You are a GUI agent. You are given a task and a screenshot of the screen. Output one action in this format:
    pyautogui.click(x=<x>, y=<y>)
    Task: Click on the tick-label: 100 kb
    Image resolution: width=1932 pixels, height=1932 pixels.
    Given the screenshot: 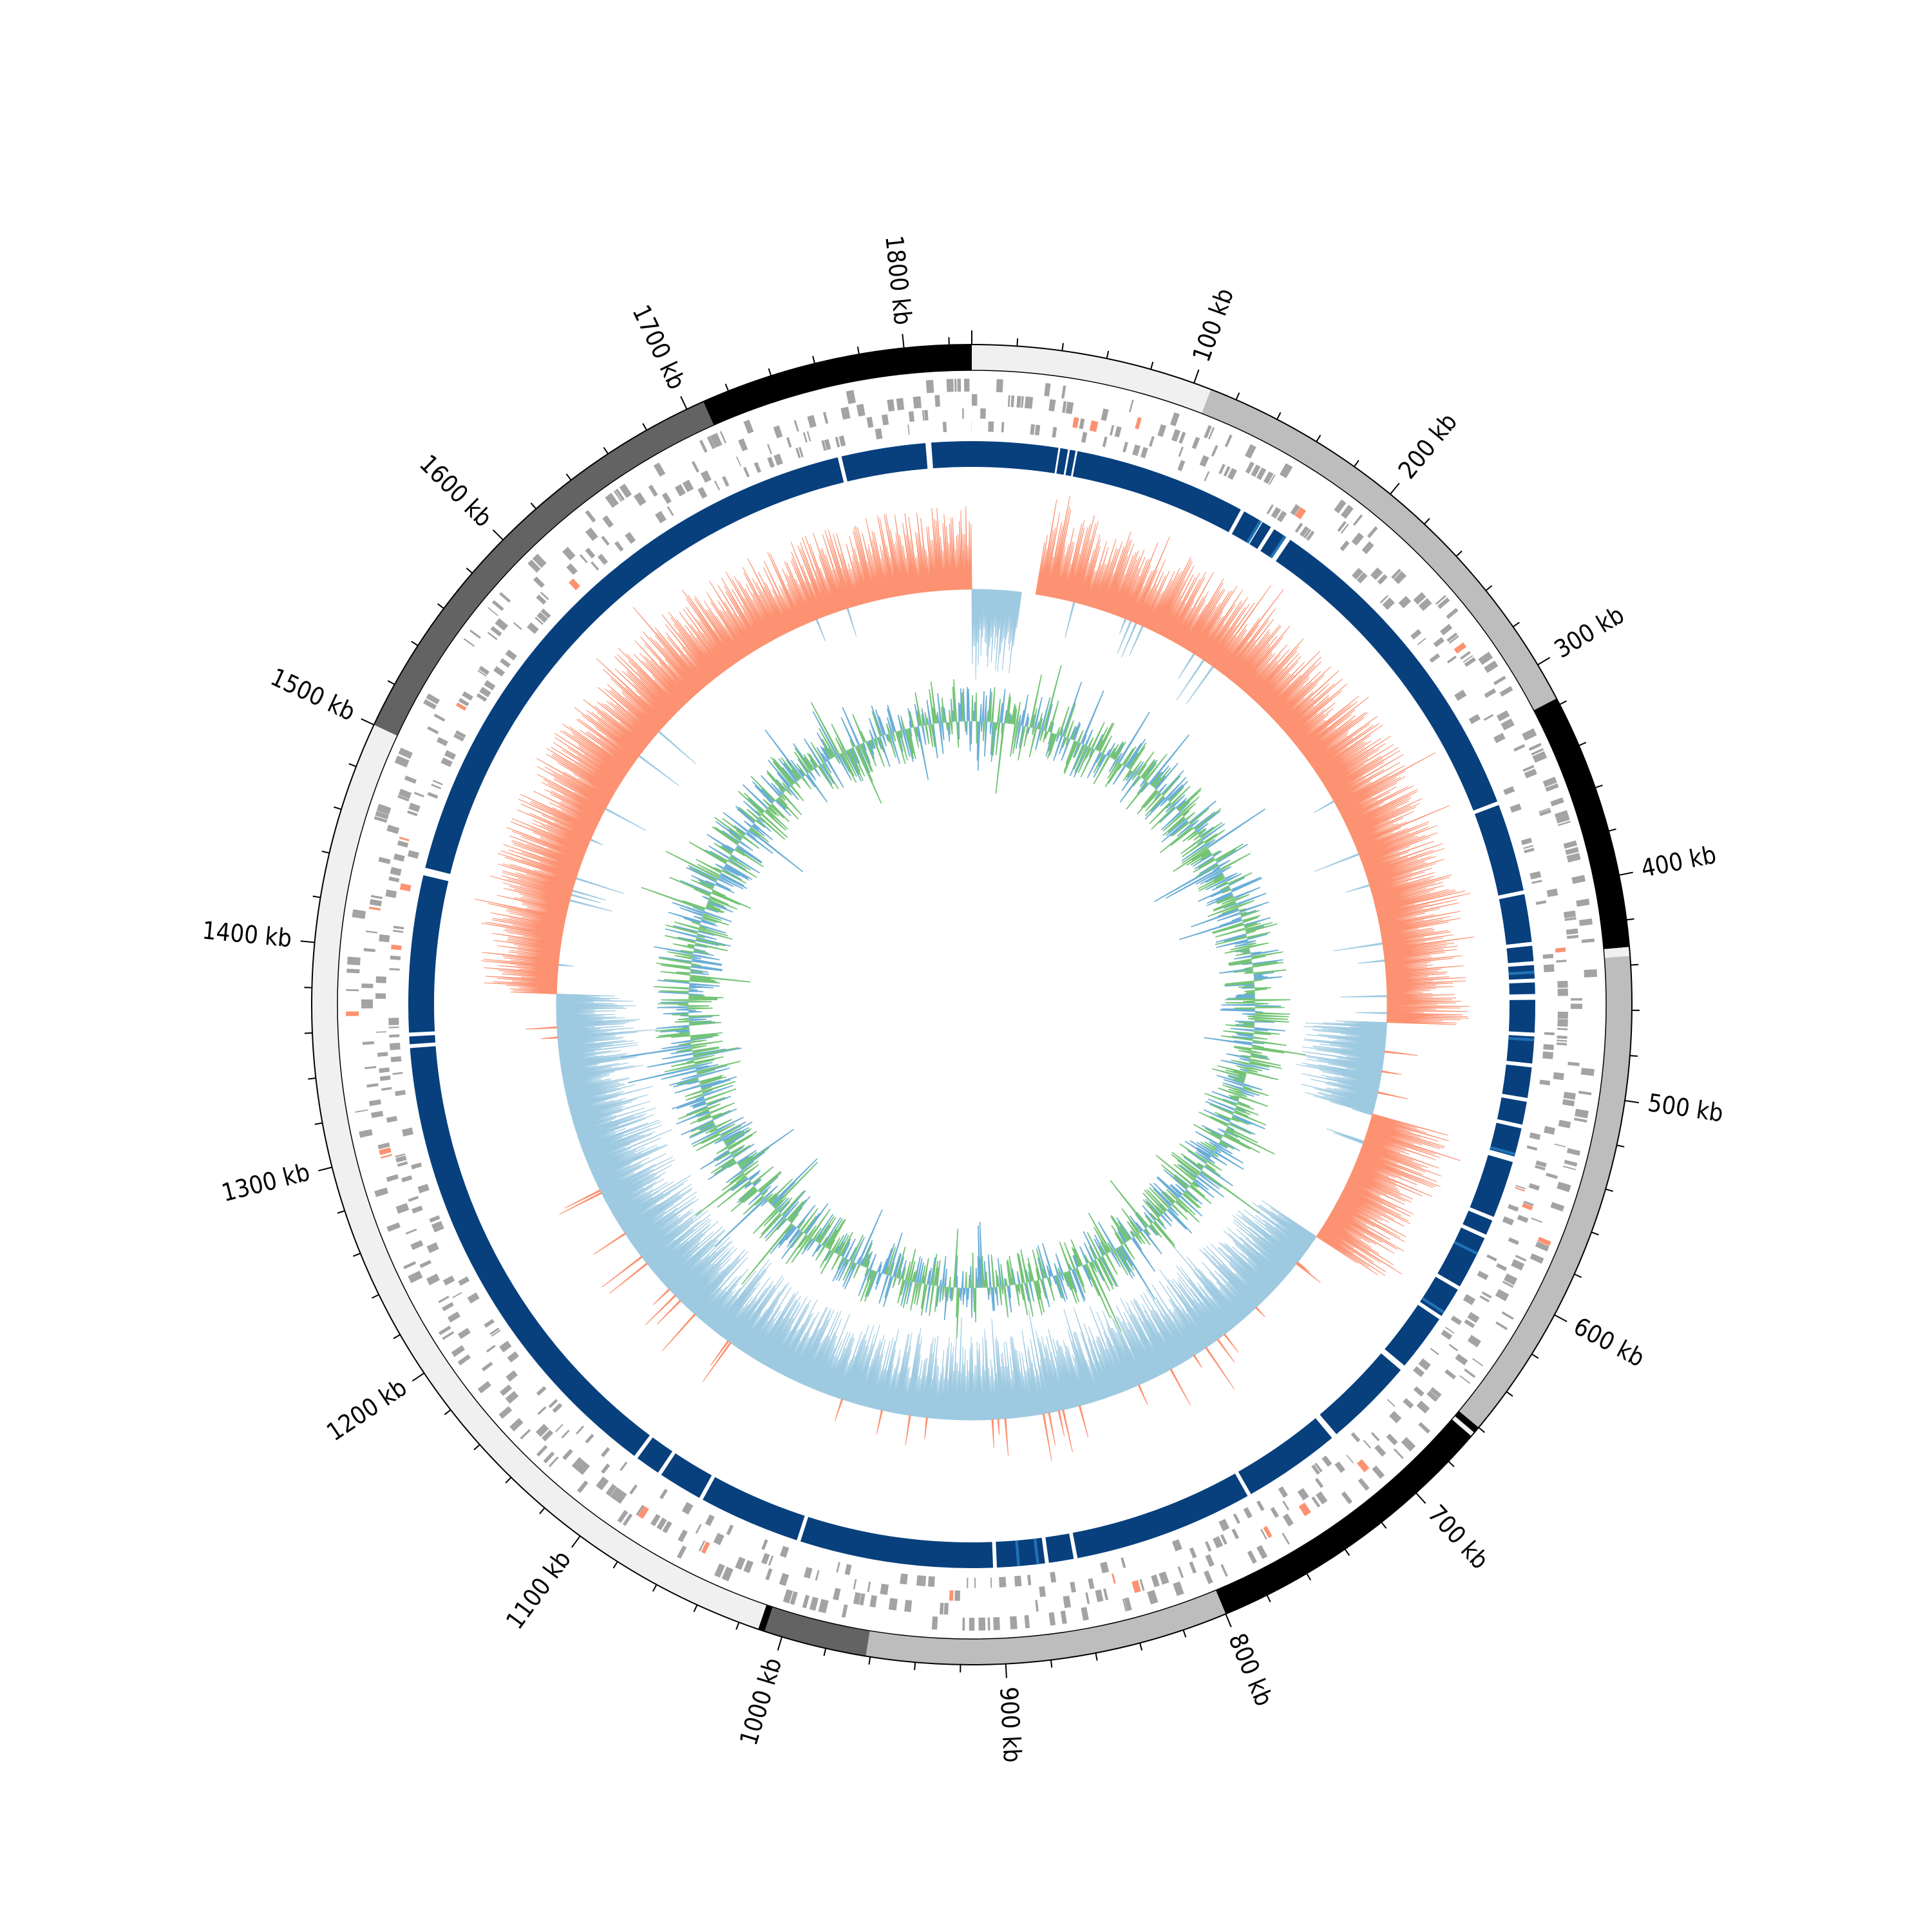 What is the action you would take?
    pyautogui.click(x=1213, y=326)
    